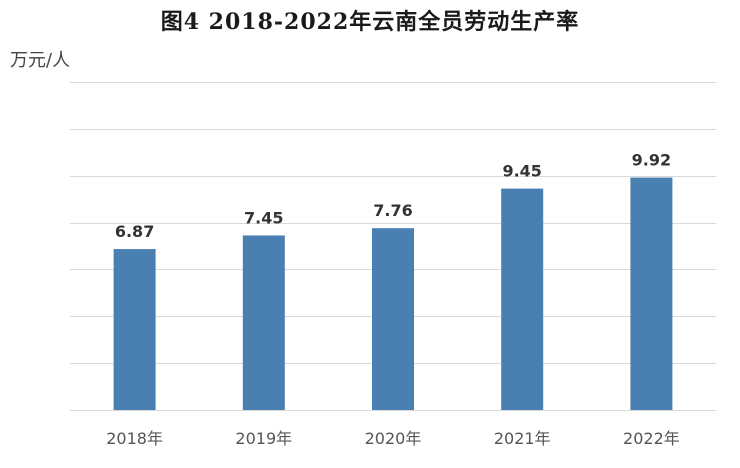 This screenshot has height=468, width=740. I want to click on x-tick-labels: 2018年 2019年 2020年 2021年 2022年, so click(393, 438).